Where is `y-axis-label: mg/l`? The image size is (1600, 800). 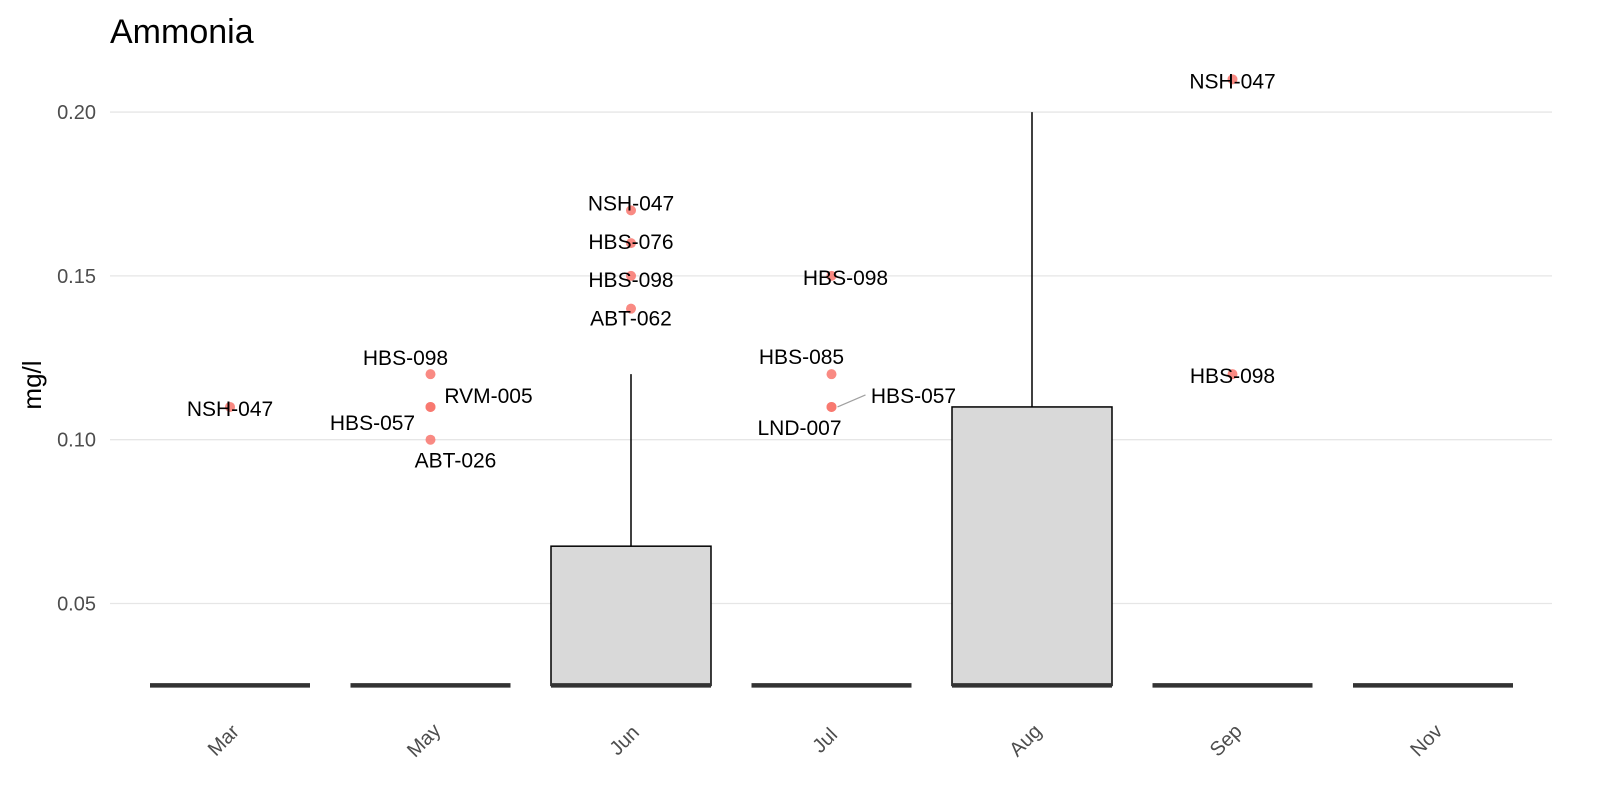
y-axis-label: mg/l is located at coordinates (32, 384).